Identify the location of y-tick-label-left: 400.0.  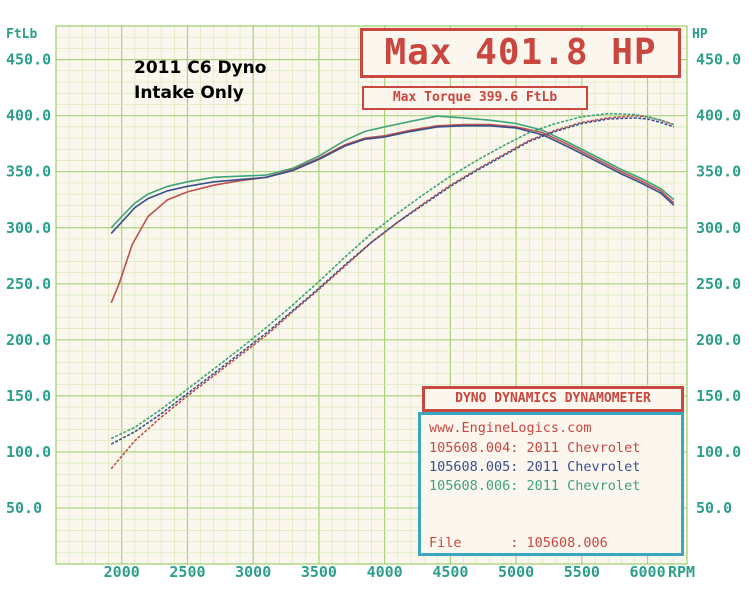
(28, 116).